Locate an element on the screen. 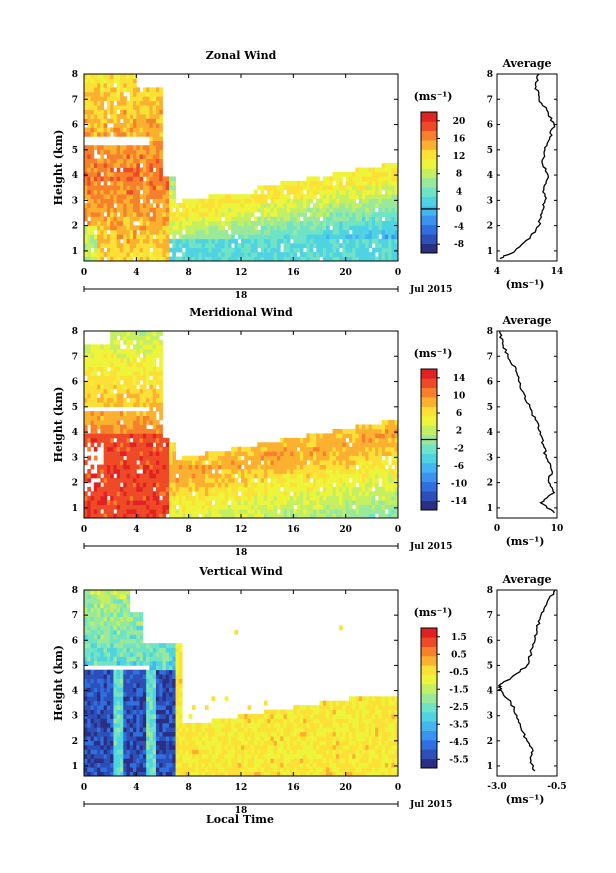 The height and width of the screenshot is (873, 616). panel-2-xtick-label: 8 is located at coordinates (189, 530).